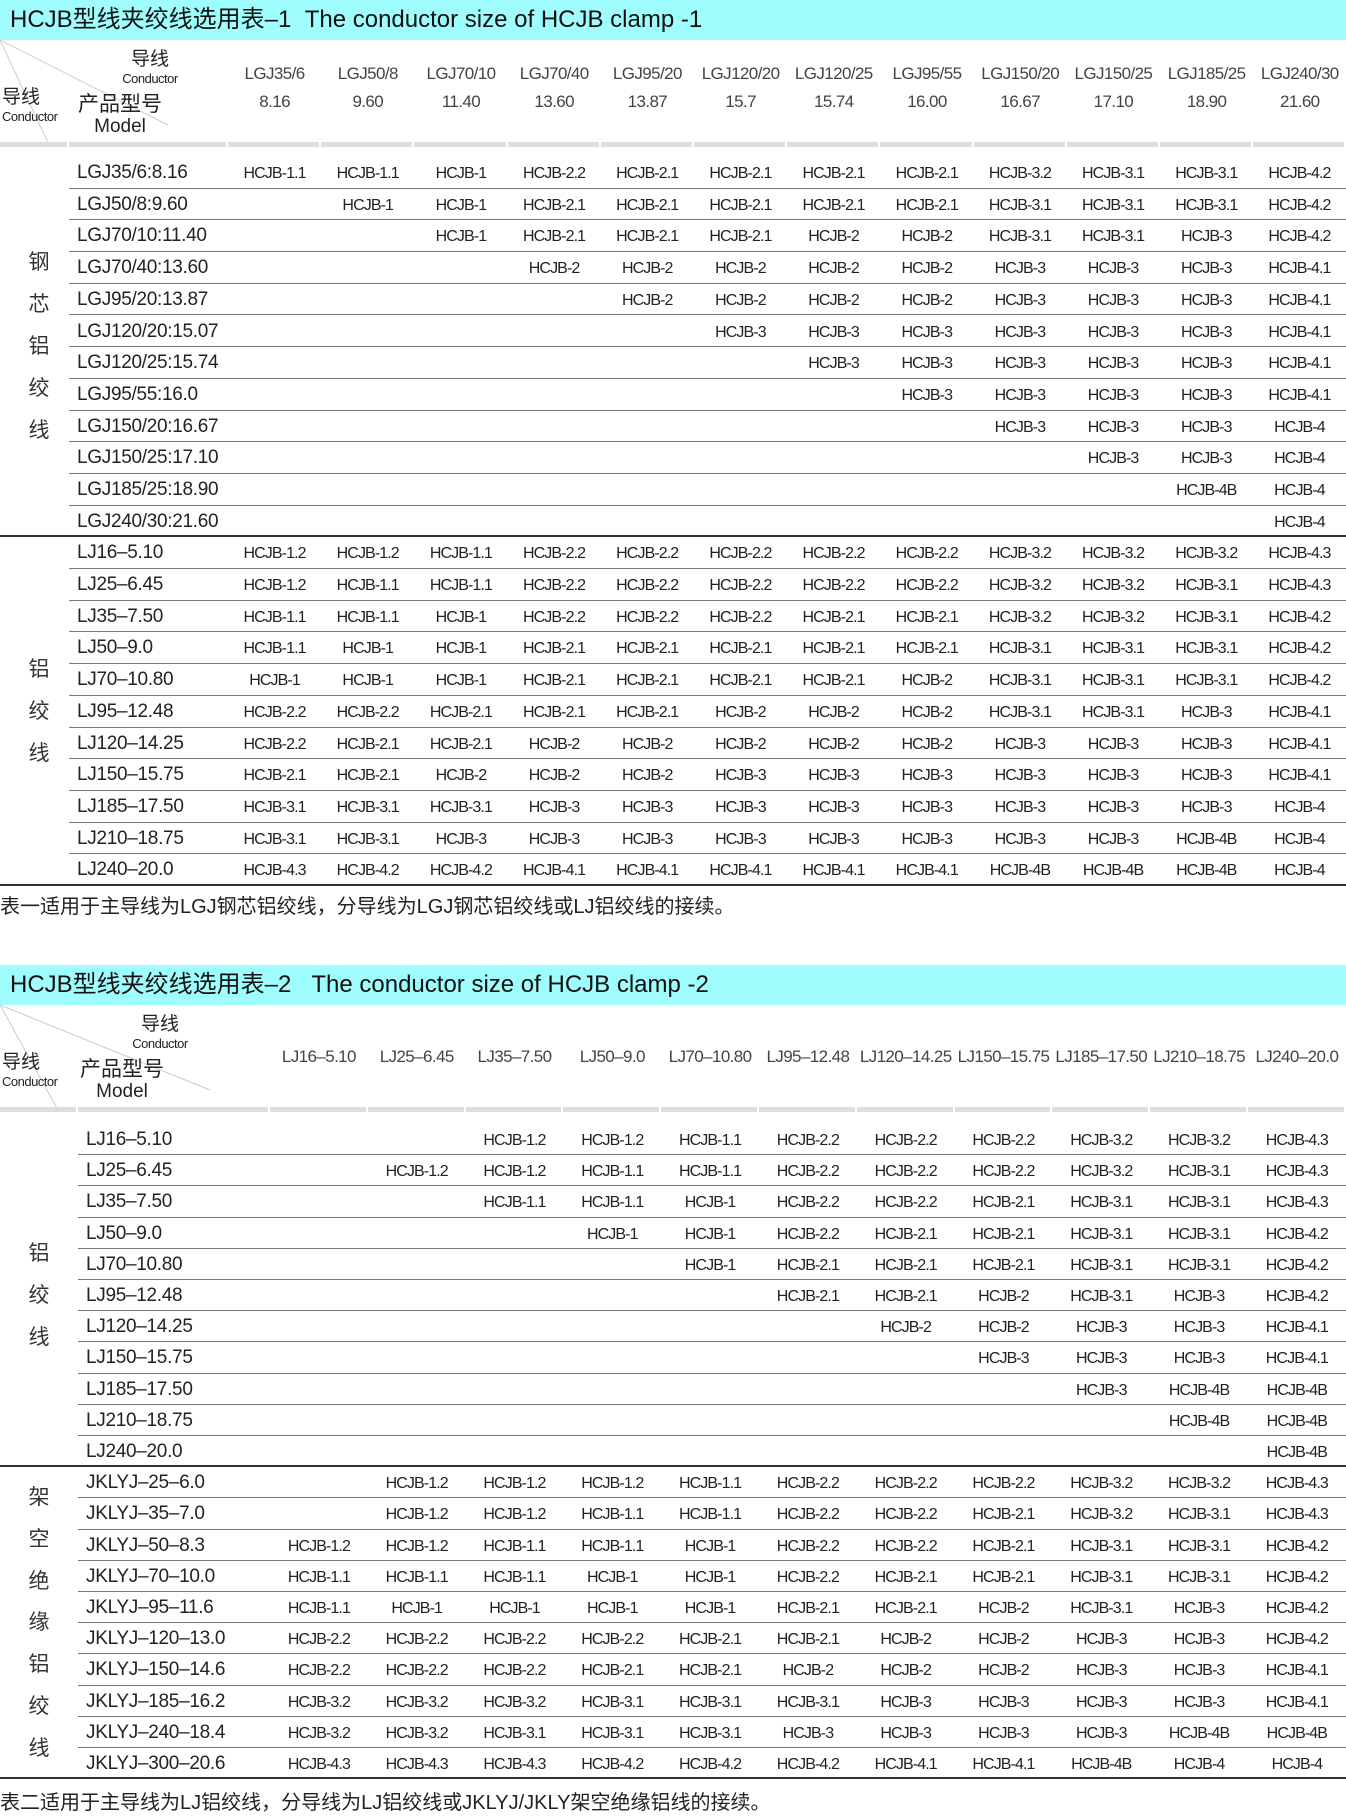 The height and width of the screenshot is (1816, 1346). I want to click on row-label: LGJ35/6:8.16, so click(132, 172).